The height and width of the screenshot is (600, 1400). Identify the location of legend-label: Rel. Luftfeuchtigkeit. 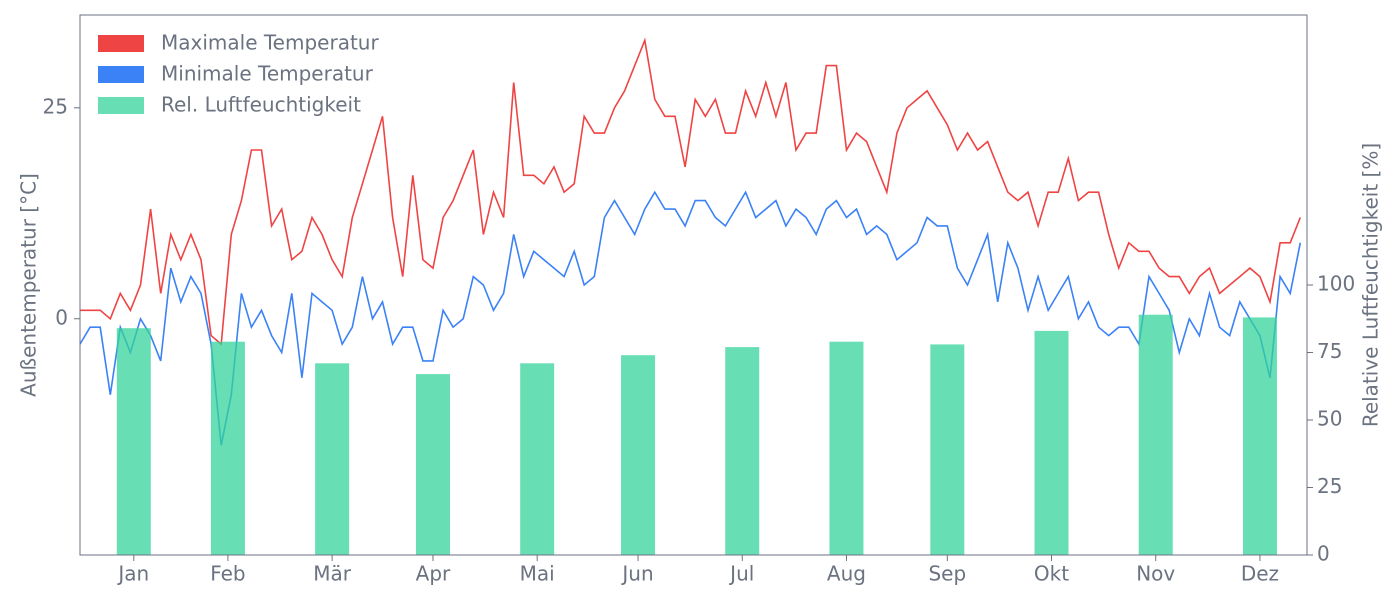
(261, 105).